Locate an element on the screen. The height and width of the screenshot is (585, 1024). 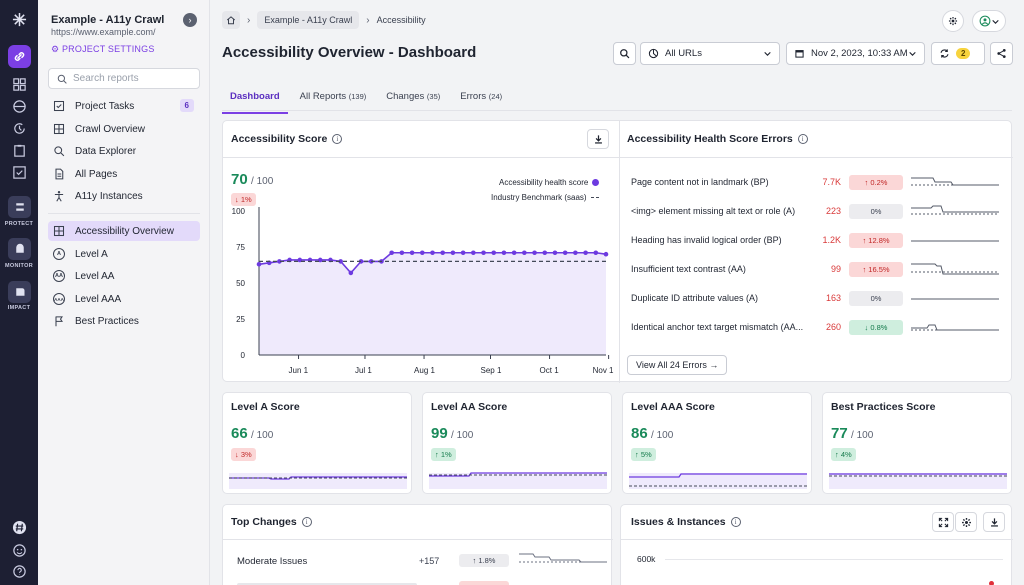
sidebar-item-a11y-instances: A11y Instances is located at coordinates (124, 196).